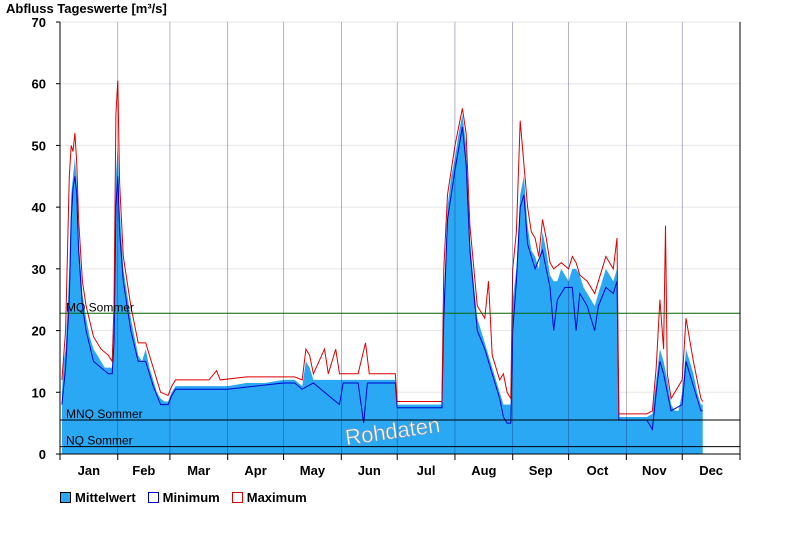  What do you see at coordinates (65, 497) in the screenshot?
I see `legend-swatch-mittelwert` at bounding box center [65, 497].